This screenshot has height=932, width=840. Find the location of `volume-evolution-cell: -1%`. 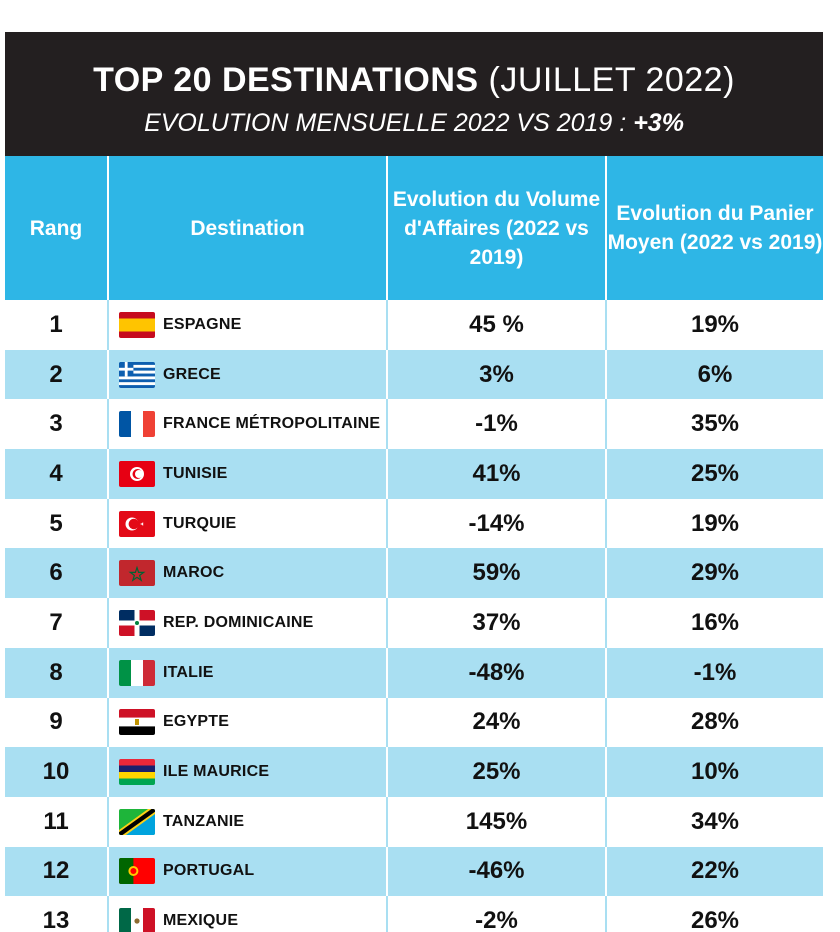

volume-evolution-cell: -1% is located at coordinates (495, 424).